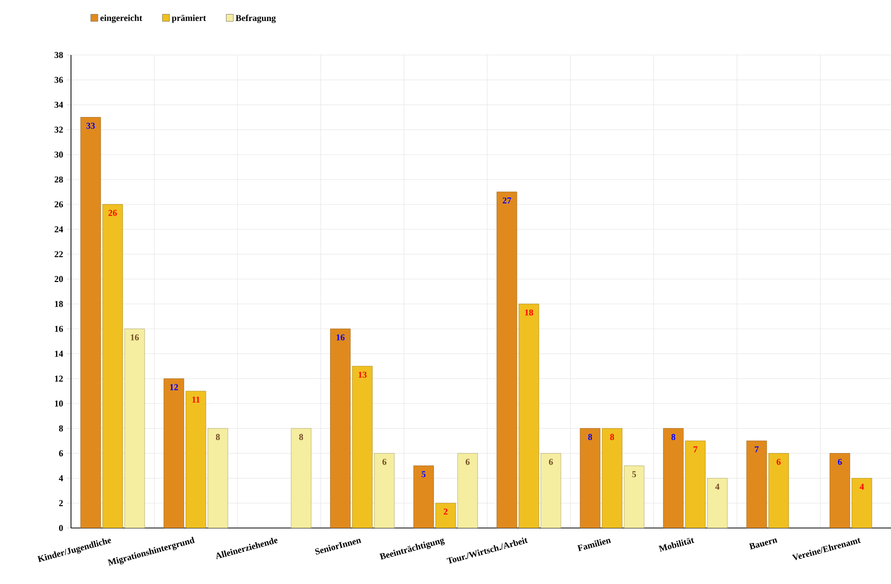 This screenshot has height=584, width=891. Describe the element at coordinates (59, 229) in the screenshot. I see `y-tick-label: 24` at that location.